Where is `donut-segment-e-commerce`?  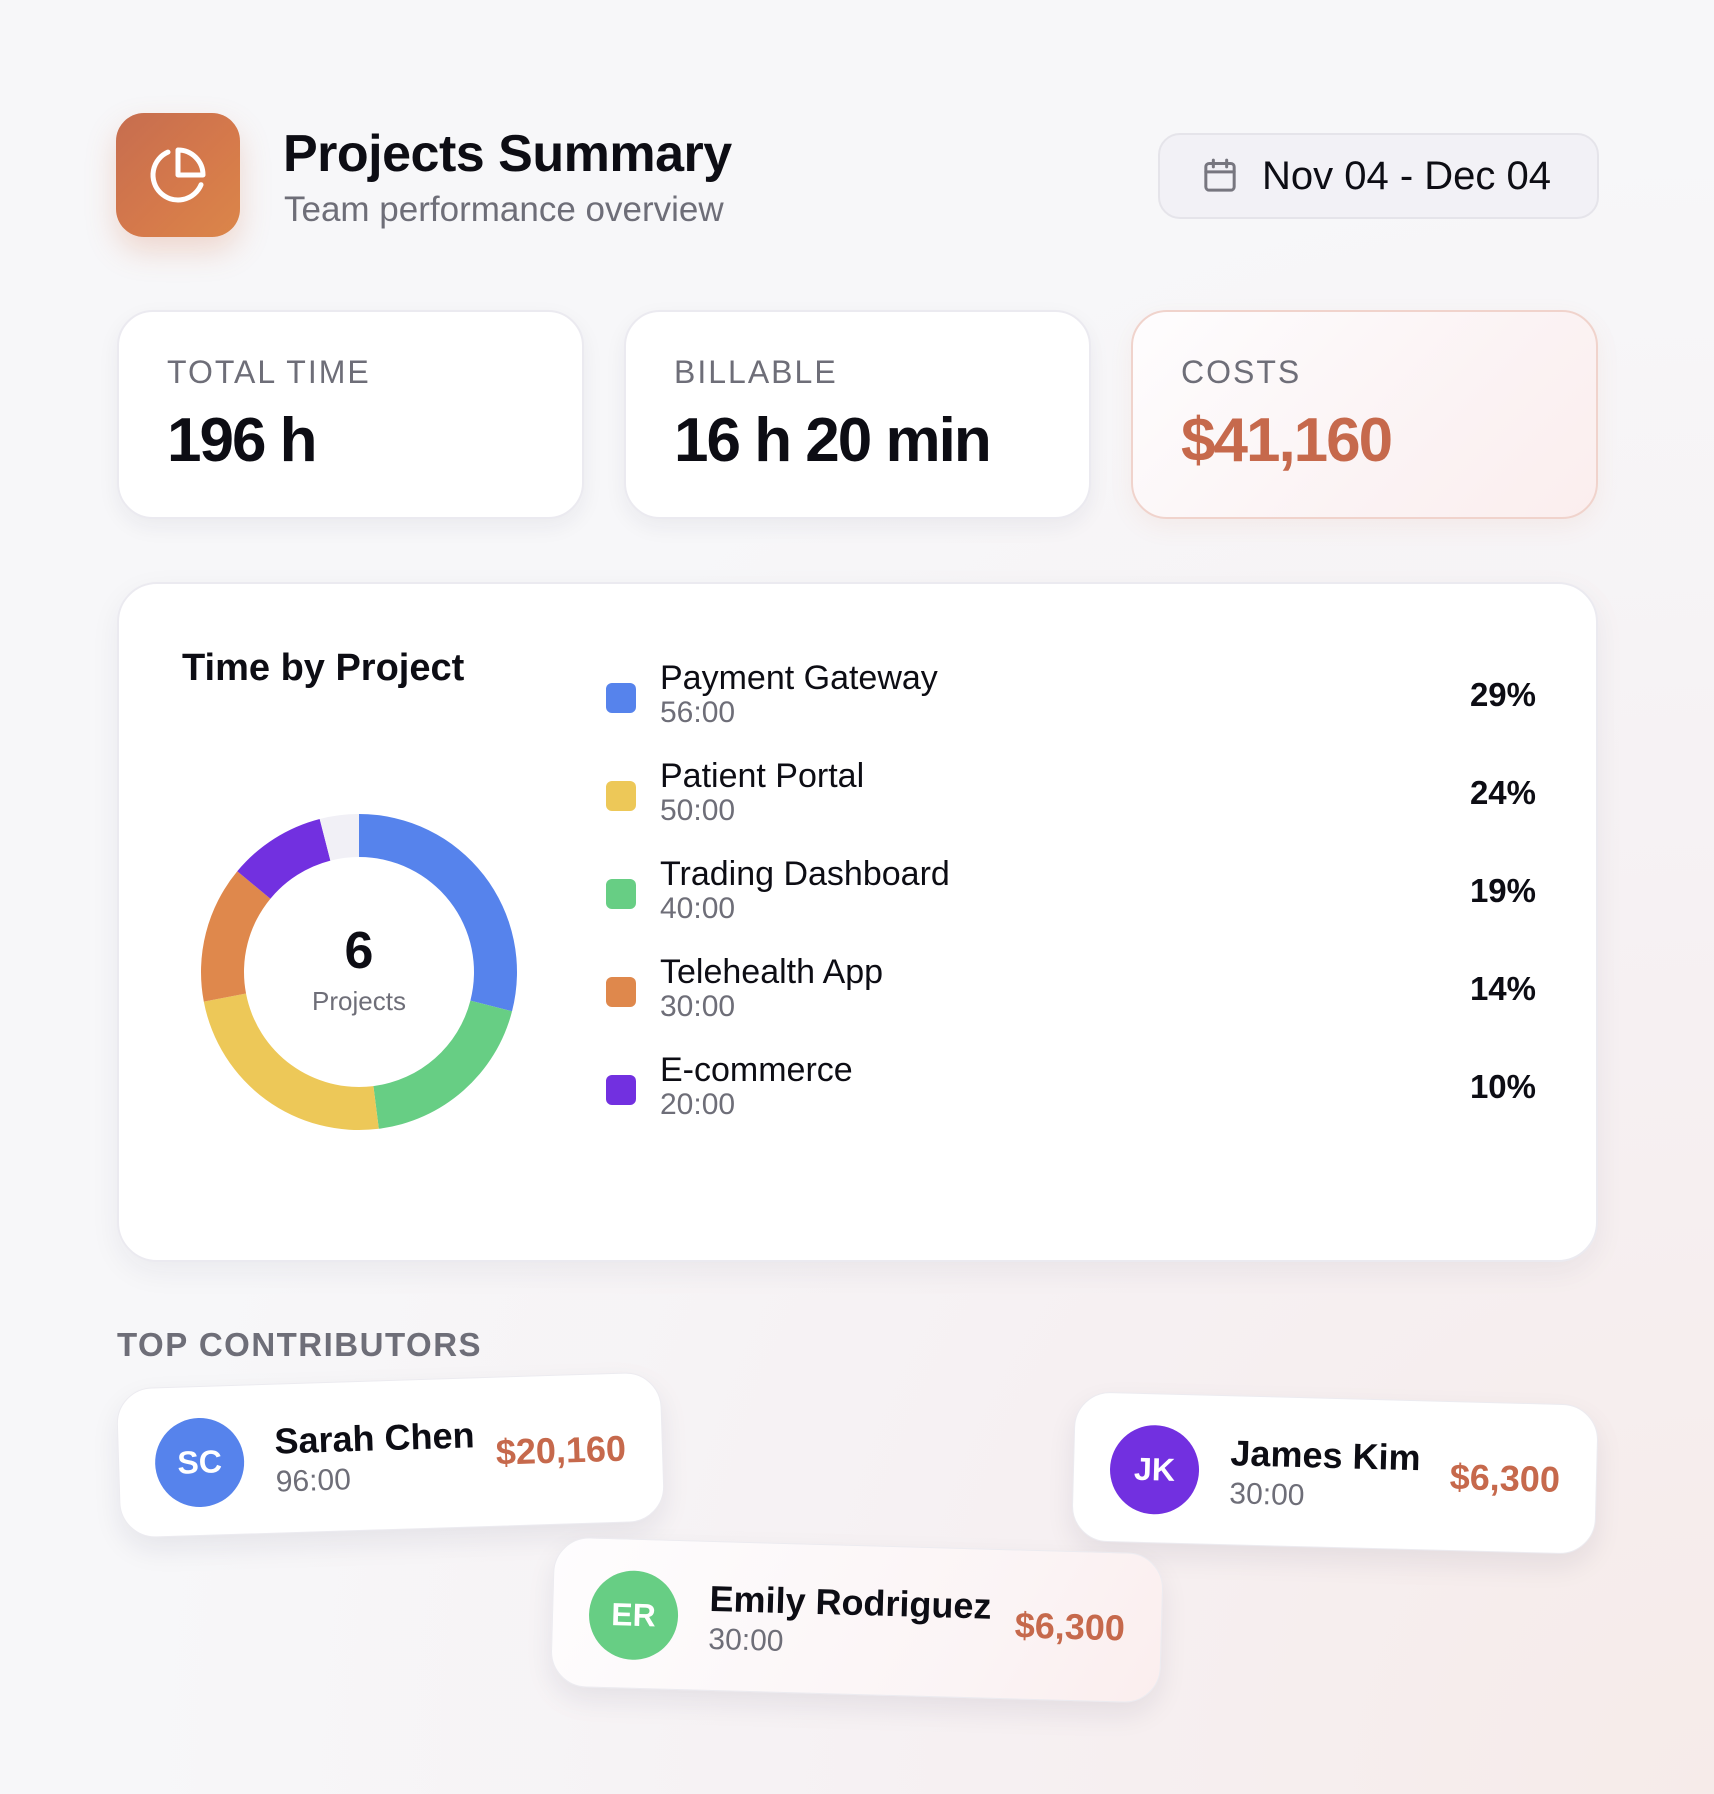
donut-segment-e-commerce is located at coordinates (284, 858).